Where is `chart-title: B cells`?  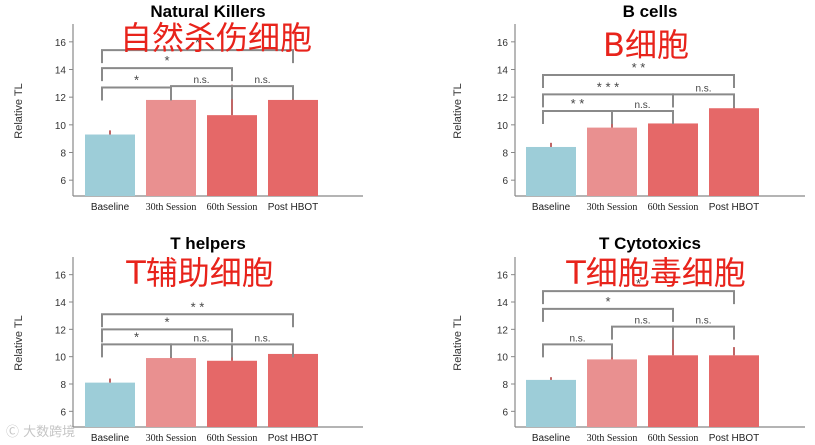
chart-title: B cells is located at coordinates (650, 11).